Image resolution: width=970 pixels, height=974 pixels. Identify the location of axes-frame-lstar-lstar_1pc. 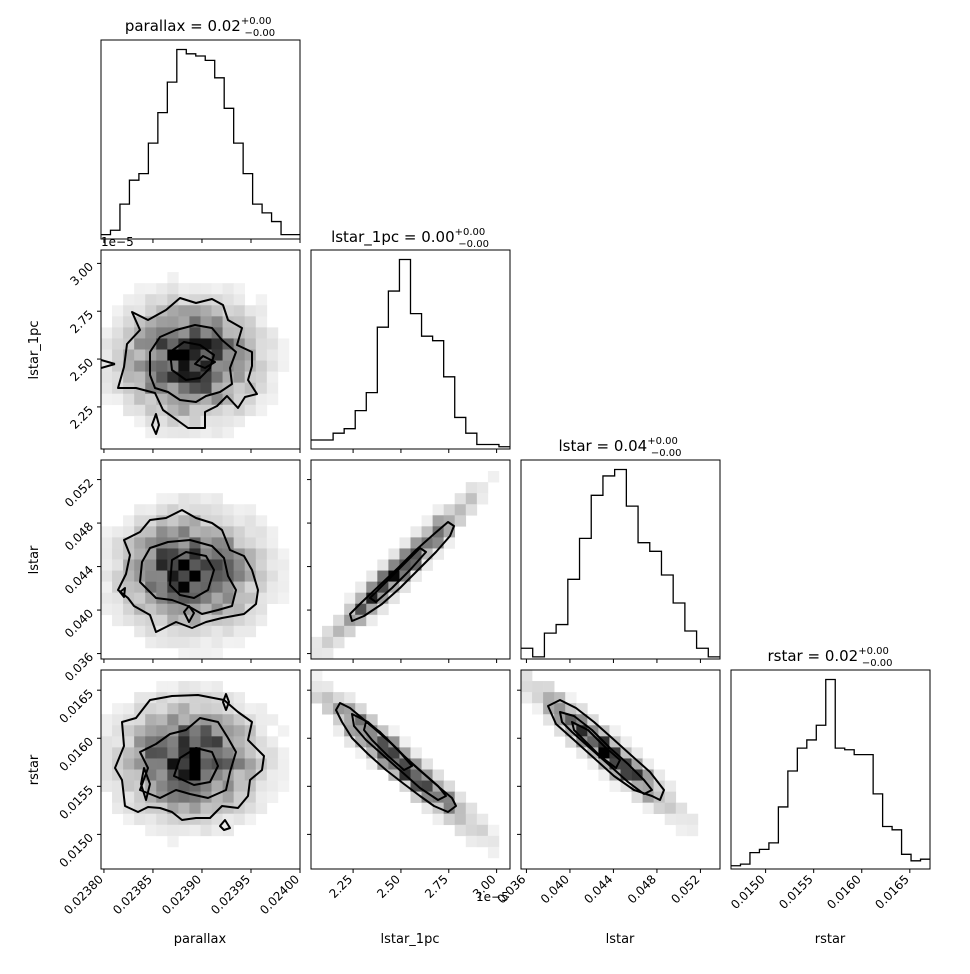
(410, 559).